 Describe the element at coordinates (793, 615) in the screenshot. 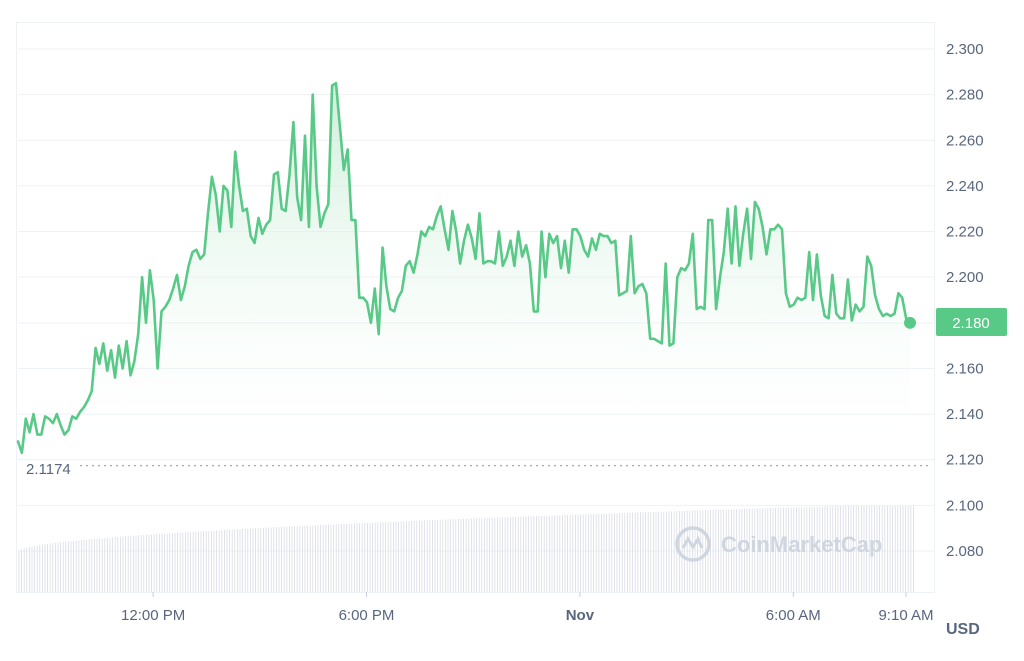

I see `x-tick-label: 6:00 AM` at that location.